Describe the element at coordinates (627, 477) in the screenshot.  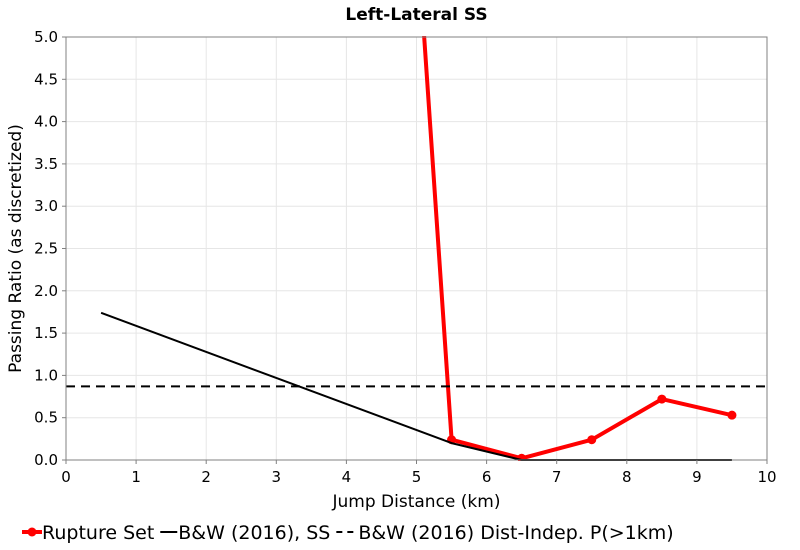
I see `x-tick-label: 8` at that location.